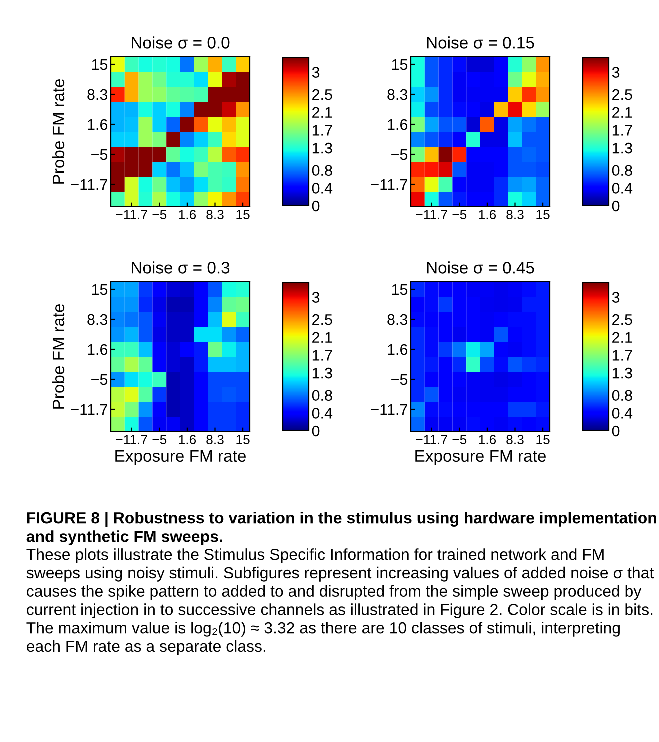 This screenshot has height=742, width=659. Describe the element at coordinates (341, 529) in the screenshot. I see `caption: FIGURE 8 | Robustness to variation in the stimulus using hardware implementation and synthetic FM sweeps.` at that location.